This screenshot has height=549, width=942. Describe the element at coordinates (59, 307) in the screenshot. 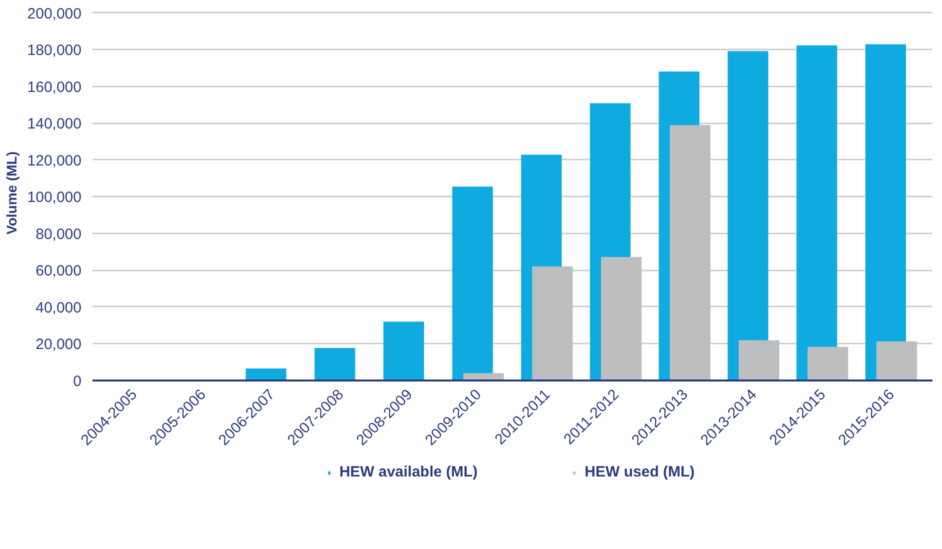

I see `y-tick-label: 40,000` at that location.